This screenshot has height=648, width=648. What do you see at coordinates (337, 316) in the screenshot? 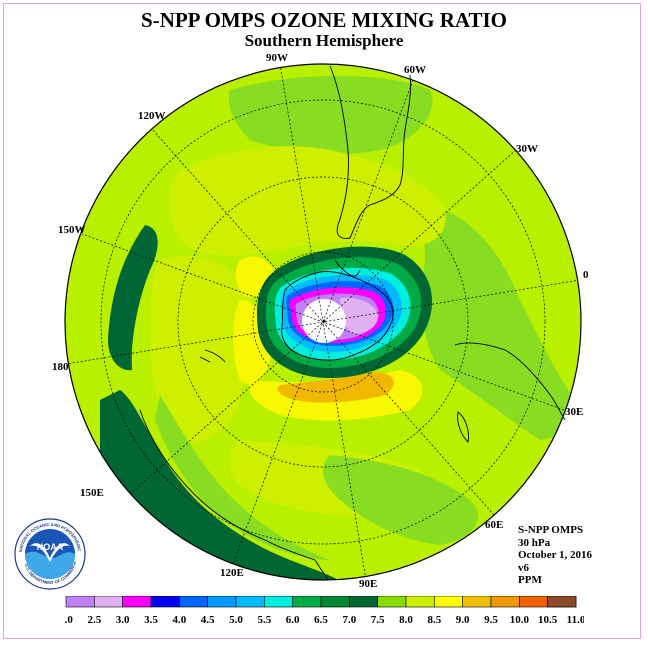
I see `coastline-antarctica` at bounding box center [337, 316].